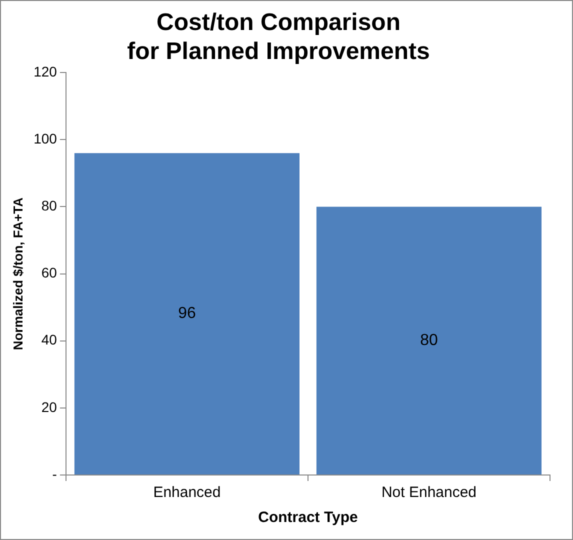  What do you see at coordinates (49, 272) in the screenshot?
I see `y-tick-label: 60` at bounding box center [49, 272].